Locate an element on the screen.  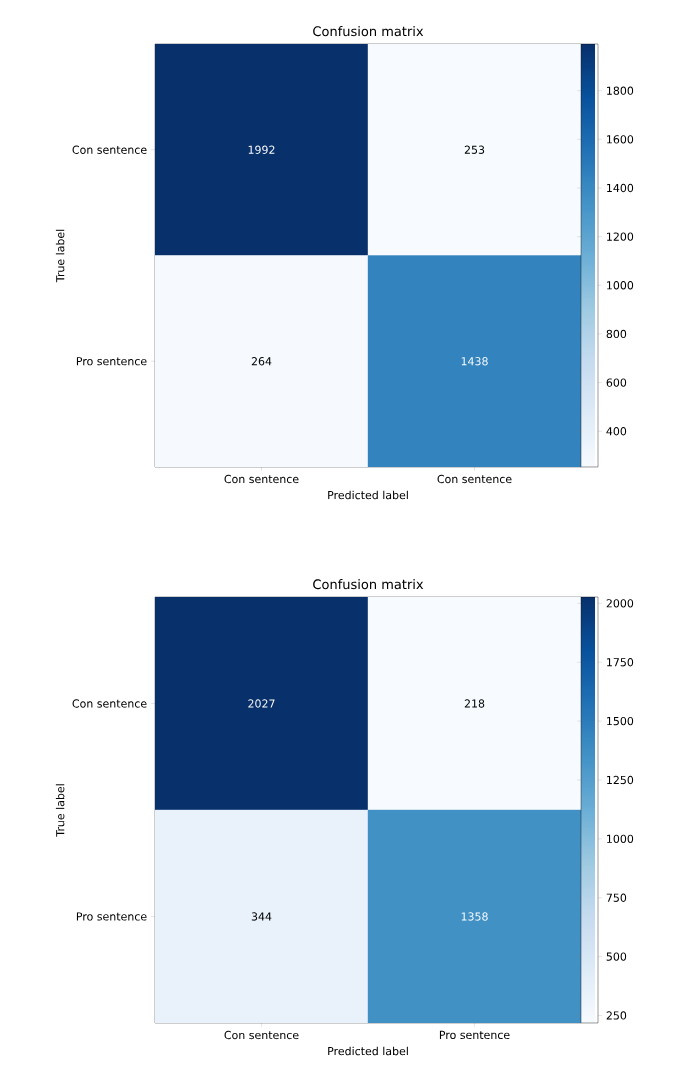
color-bar-label: 1750 is located at coordinates (620, 662).